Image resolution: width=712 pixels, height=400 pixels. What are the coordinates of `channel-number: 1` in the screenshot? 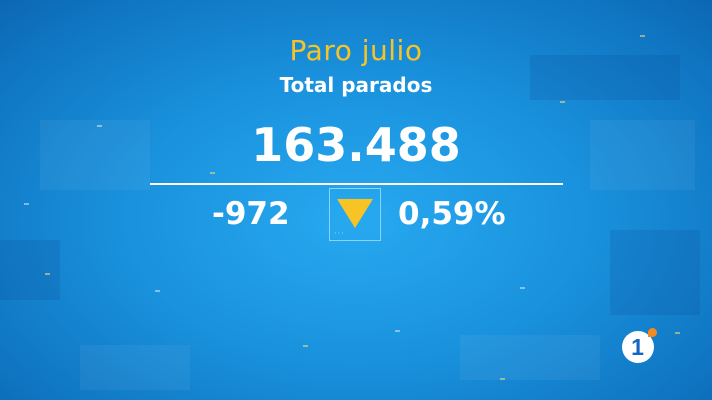 It's located at (637, 346).